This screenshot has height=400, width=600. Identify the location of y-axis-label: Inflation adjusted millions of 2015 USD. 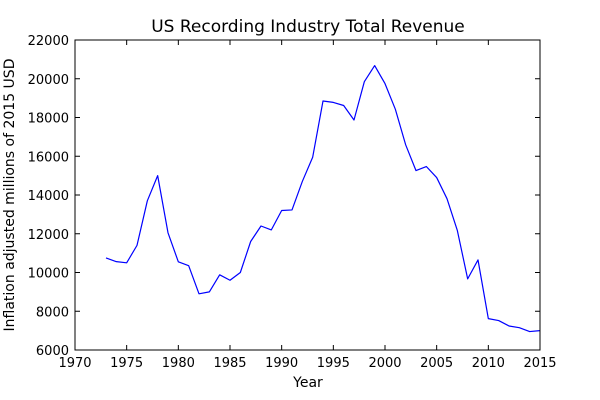
(10, 195).